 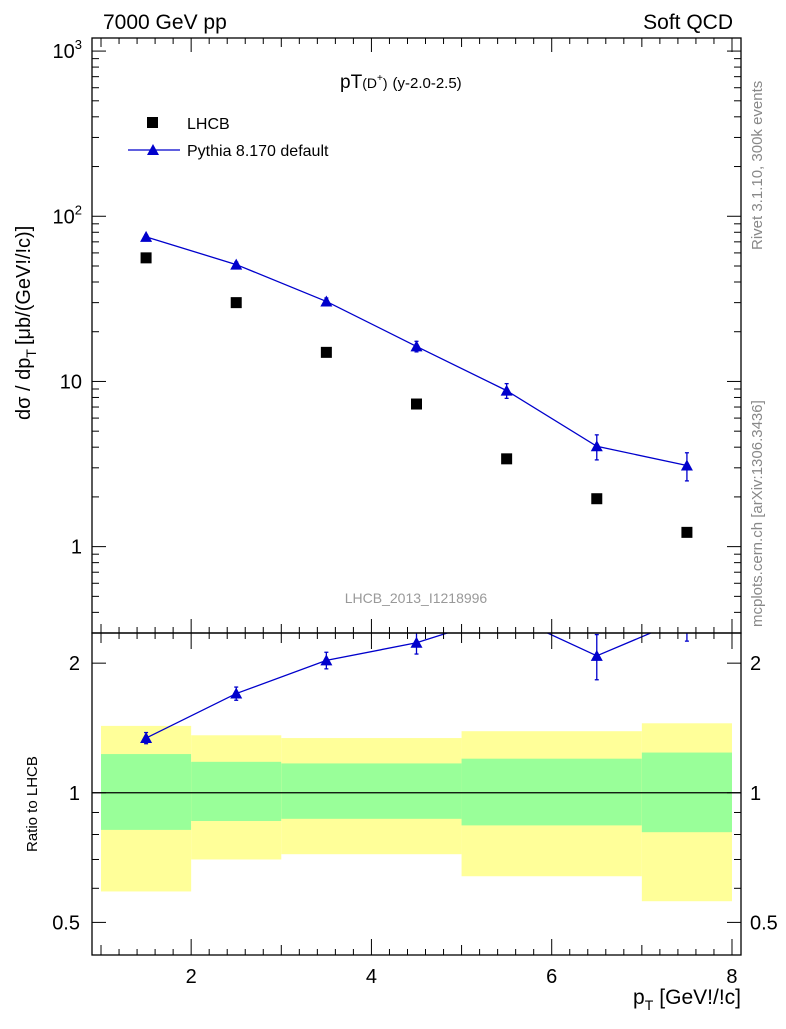 What do you see at coordinates (74, 664) in the screenshot?
I see `ratio-y-tick-label-left: 2` at bounding box center [74, 664].